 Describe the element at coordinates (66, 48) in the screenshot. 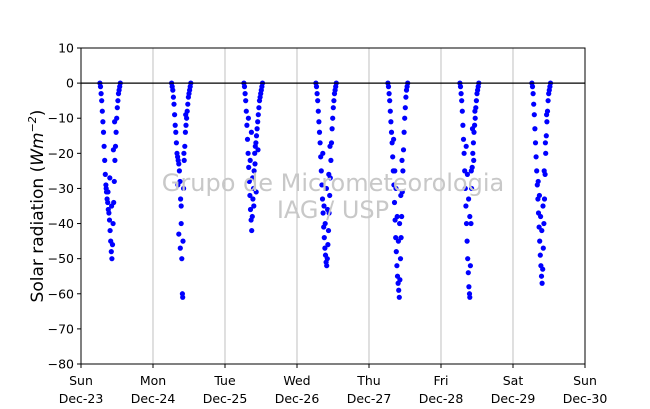

I see `y-tick-label: 10` at that location.